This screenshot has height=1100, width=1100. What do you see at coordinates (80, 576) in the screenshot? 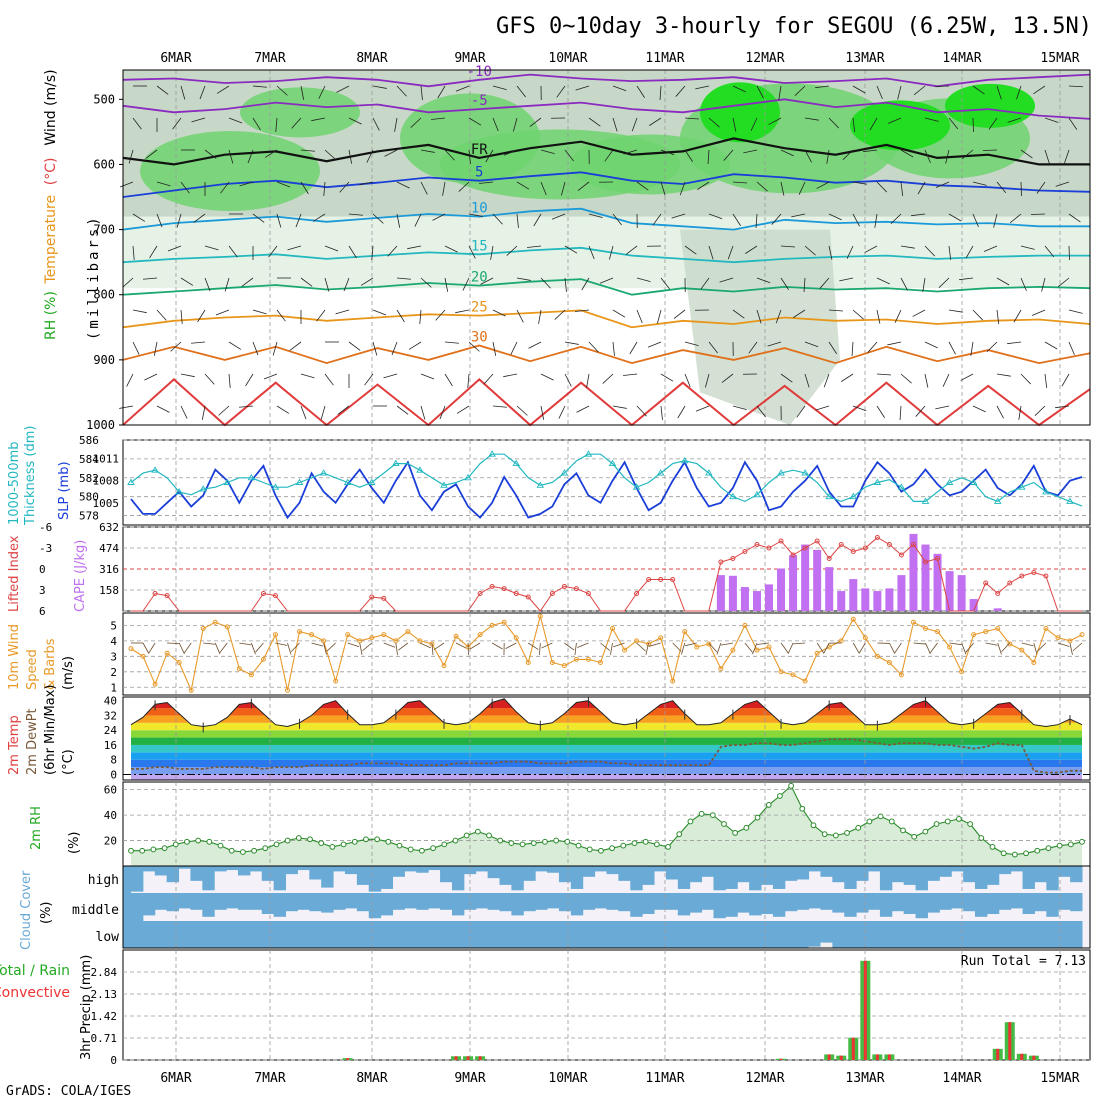
I see `cape-ylabel: CAPE (J/kg)` at bounding box center [80, 576].